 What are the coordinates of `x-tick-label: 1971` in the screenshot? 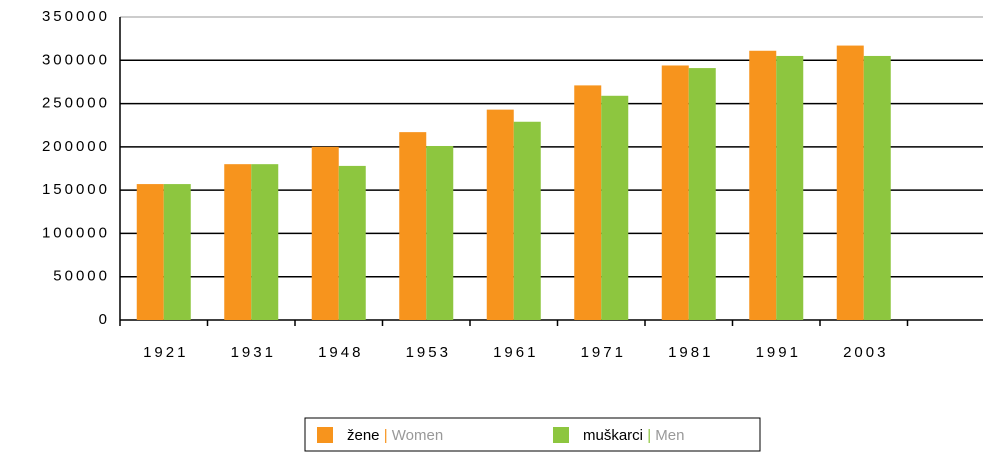 It's located at (603, 352).